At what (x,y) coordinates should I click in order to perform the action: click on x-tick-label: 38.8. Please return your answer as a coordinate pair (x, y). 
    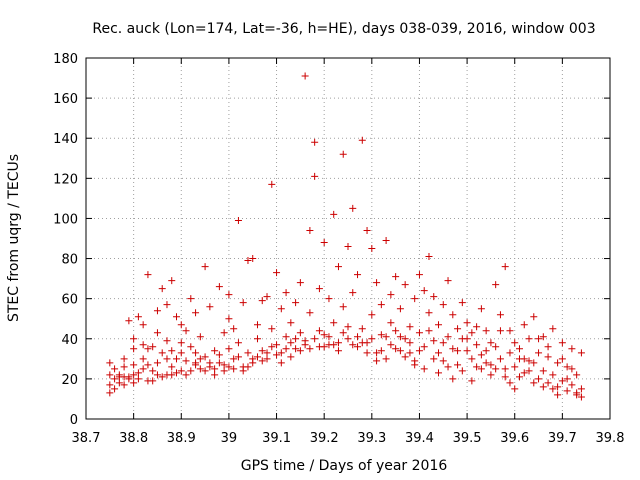
    Looking at the image, I should click on (133, 438).